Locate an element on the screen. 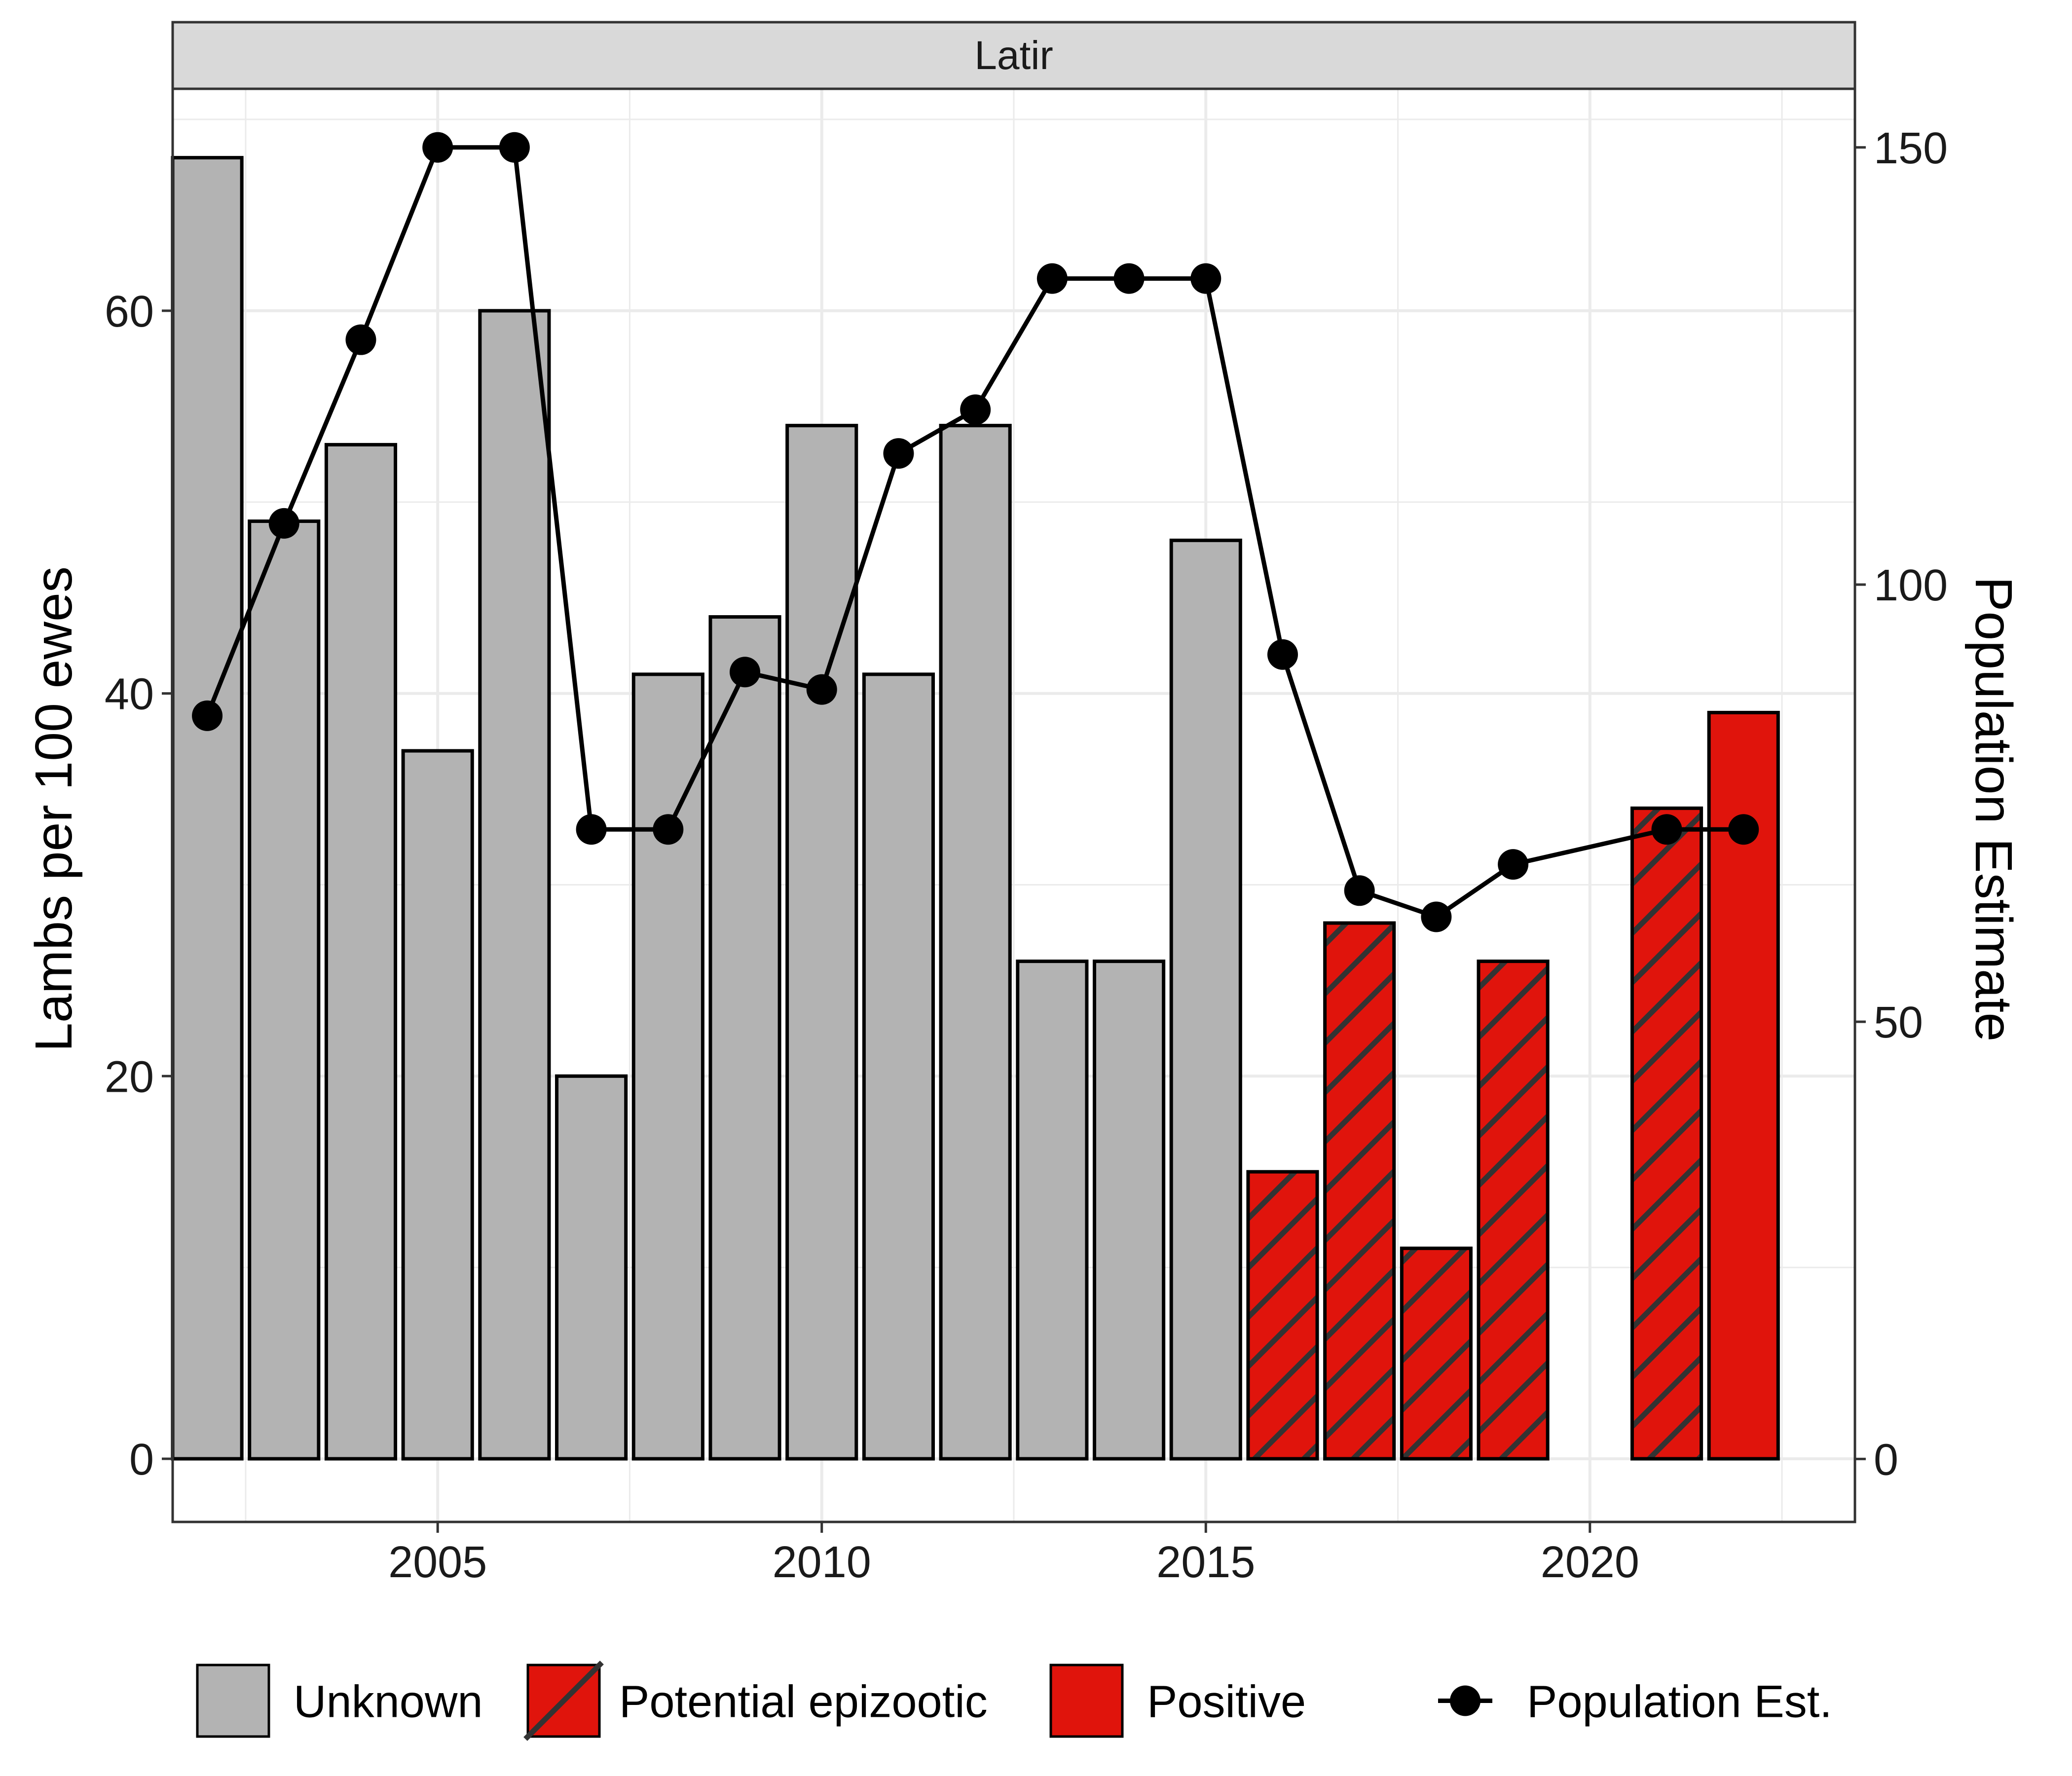 Image resolution: width=2072 pixels, height=1776 pixels. x-tick-label: 2020 is located at coordinates (1590, 1563).